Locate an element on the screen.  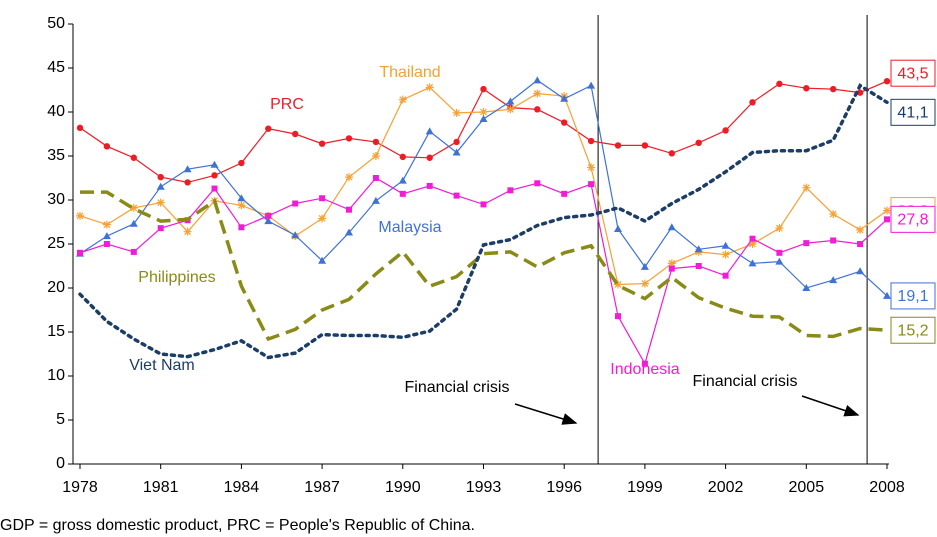
y-tick-label: 45 is located at coordinates (56, 67).